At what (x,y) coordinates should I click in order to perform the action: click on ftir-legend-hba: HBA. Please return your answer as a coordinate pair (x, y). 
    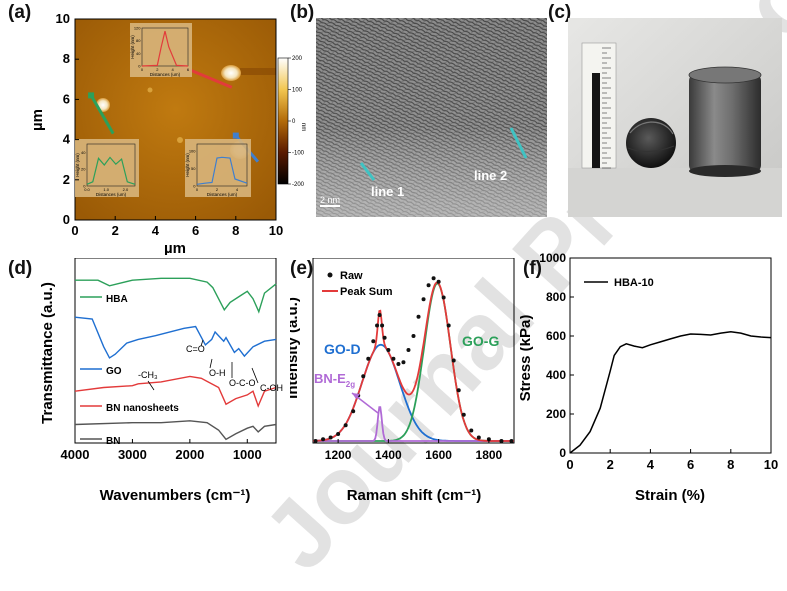
    Looking at the image, I should click on (117, 299).